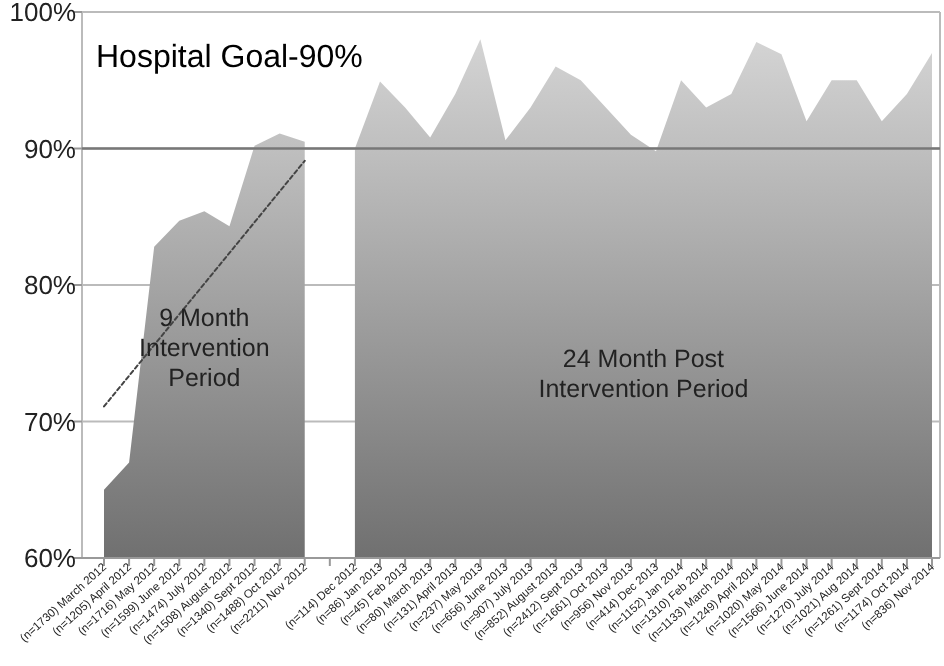 This screenshot has height=666, width=944. I want to click on y-tick-label: 80%, so click(50, 285).